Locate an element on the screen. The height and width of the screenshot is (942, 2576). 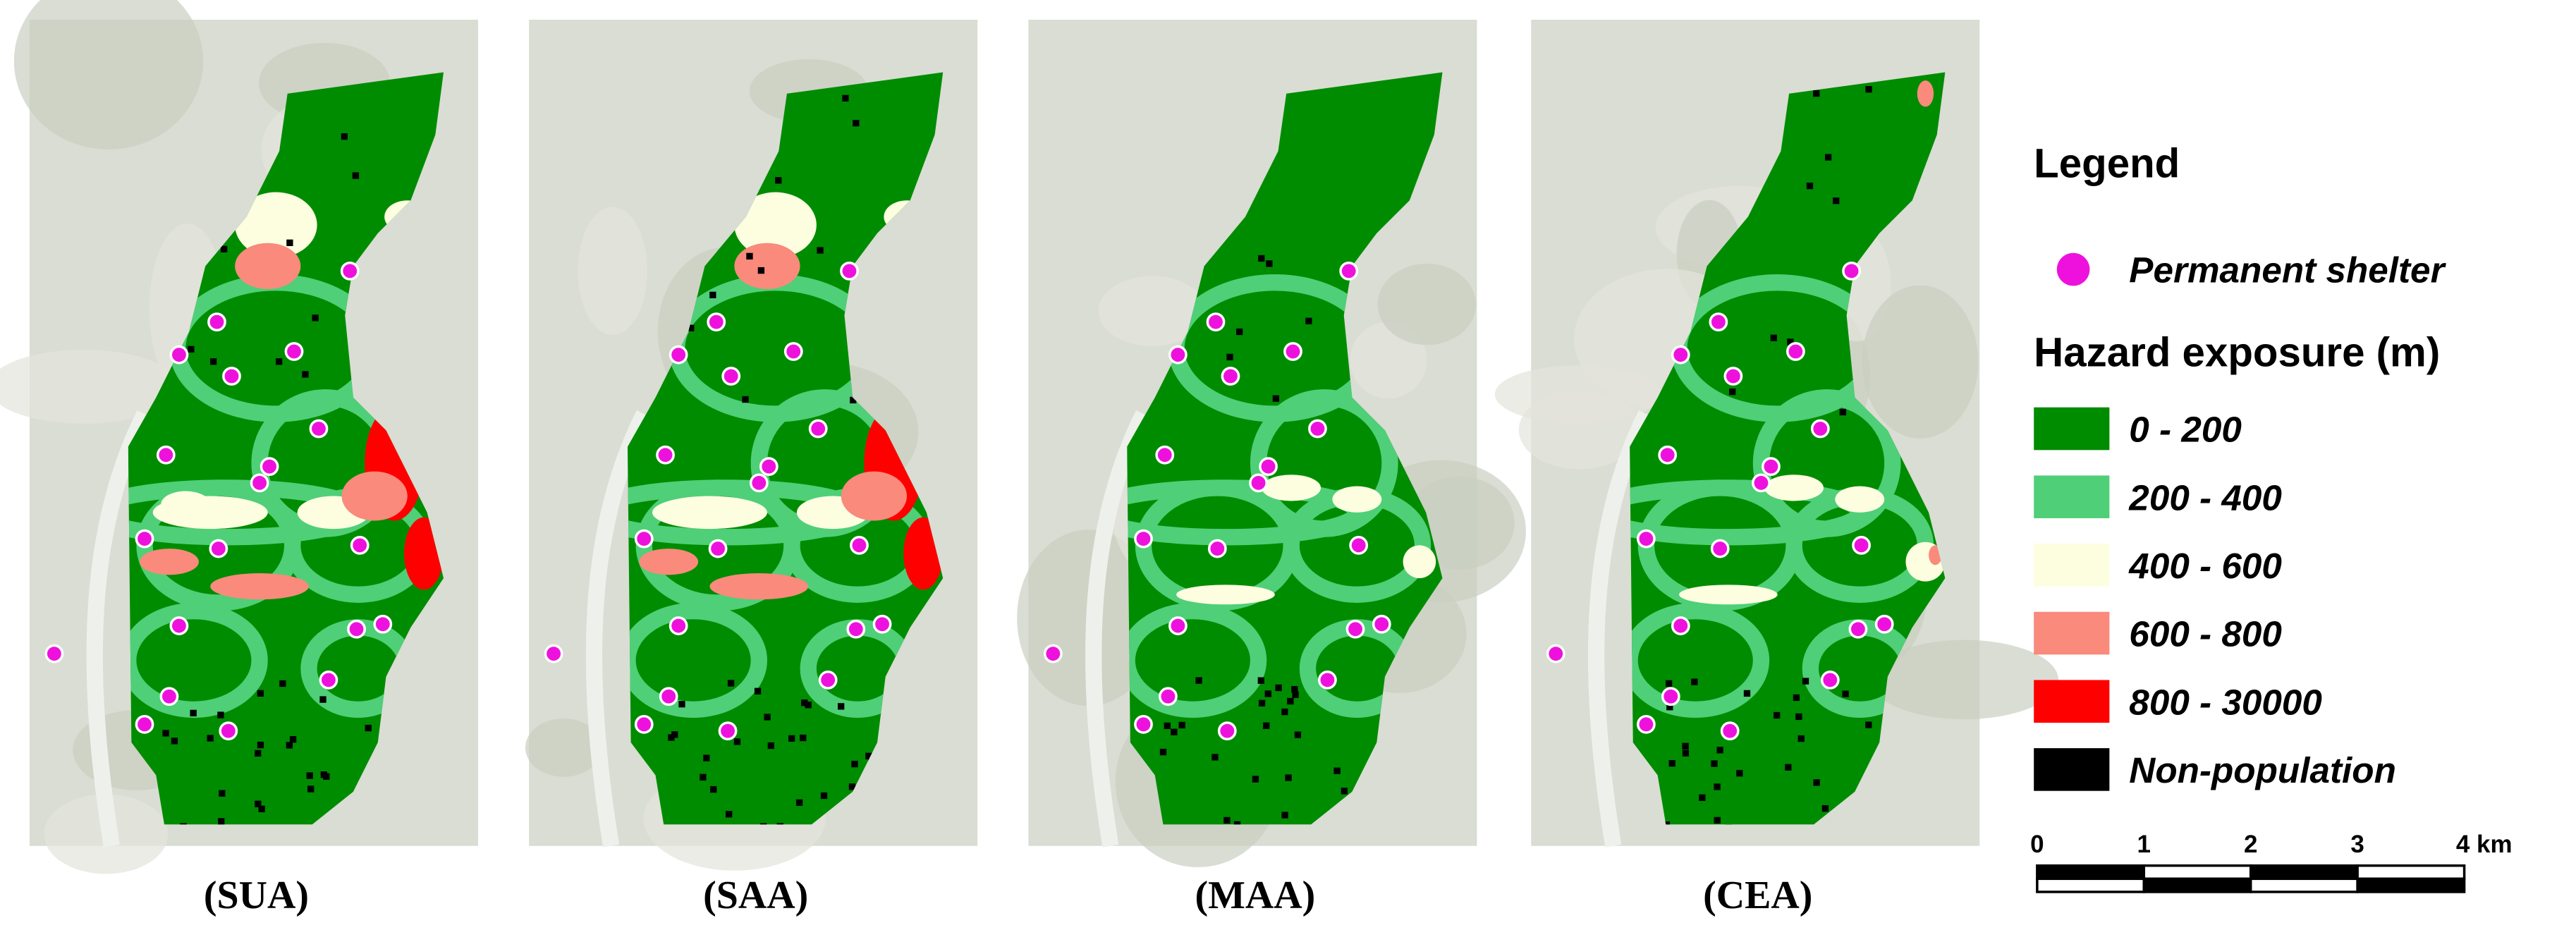
legend-item-label: 800 - 30000 is located at coordinates (2225, 702).